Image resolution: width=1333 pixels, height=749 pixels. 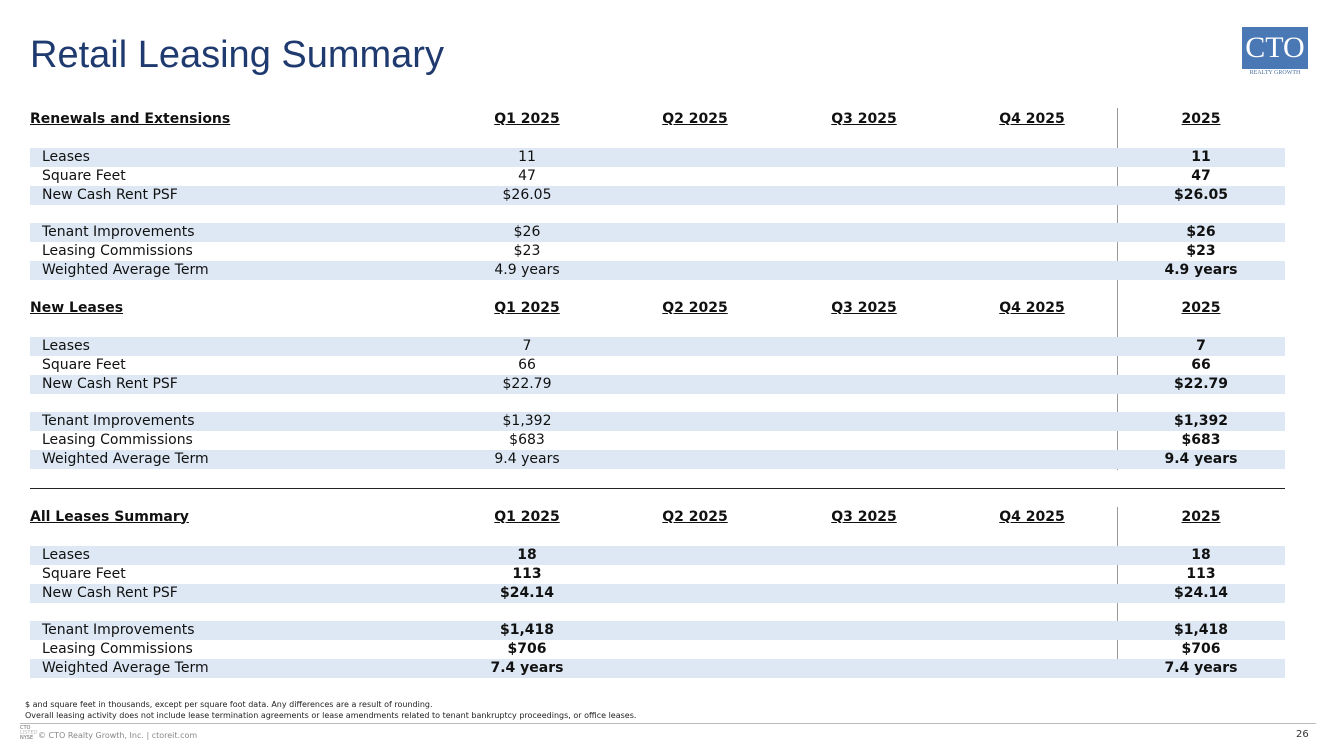 What do you see at coordinates (527, 364) in the screenshot?
I see `q1-value: 66` at bounding box center [527, 364].